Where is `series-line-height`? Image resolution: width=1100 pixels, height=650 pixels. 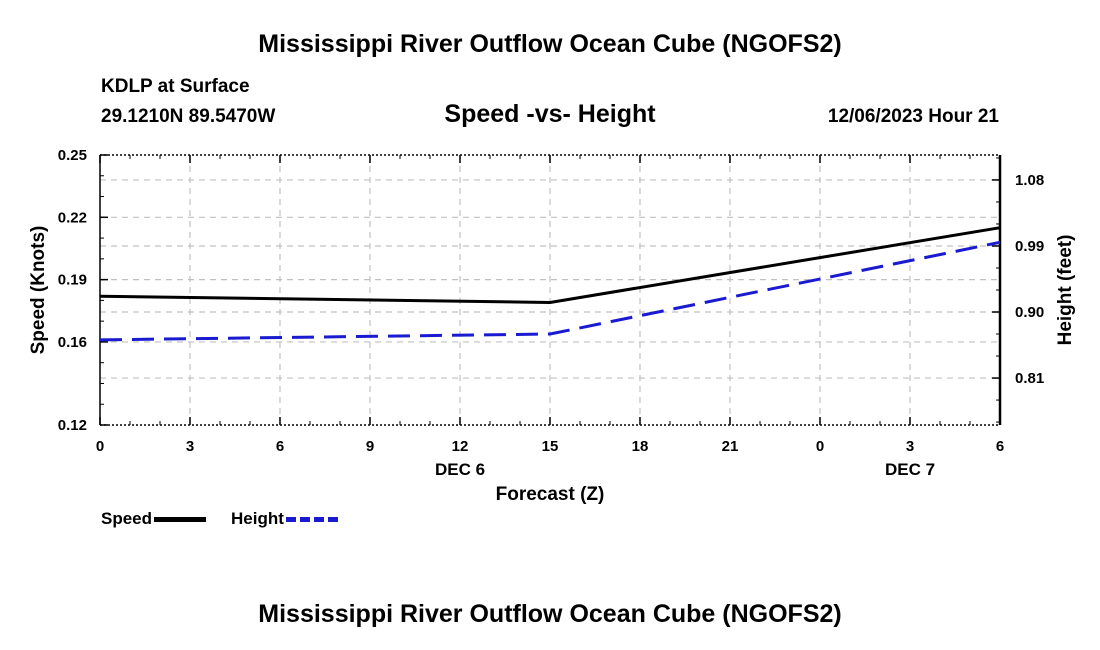
series-line-height is located at coordinates (550, 291).